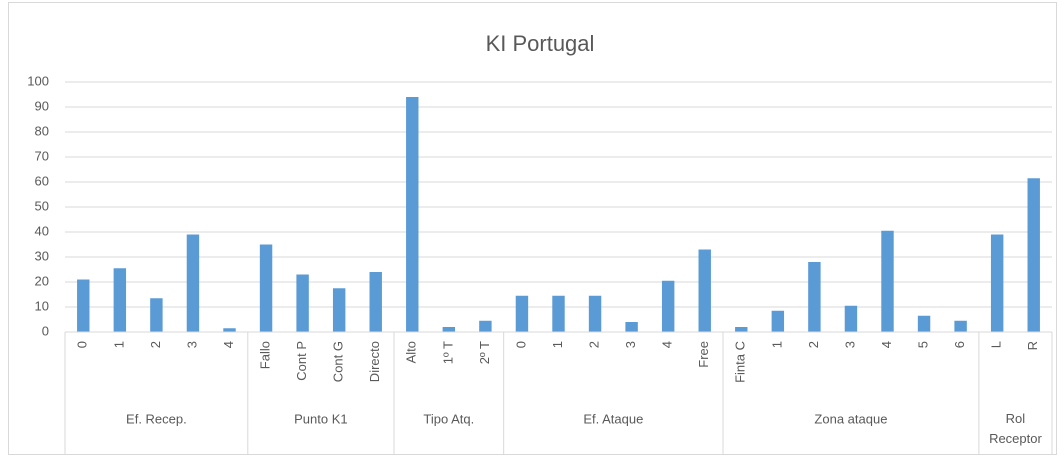  What do you see at coordinates (448, 418) in the screenshot?
I see `group-label: Tipo Atq.` at bounding box center [448, 418].